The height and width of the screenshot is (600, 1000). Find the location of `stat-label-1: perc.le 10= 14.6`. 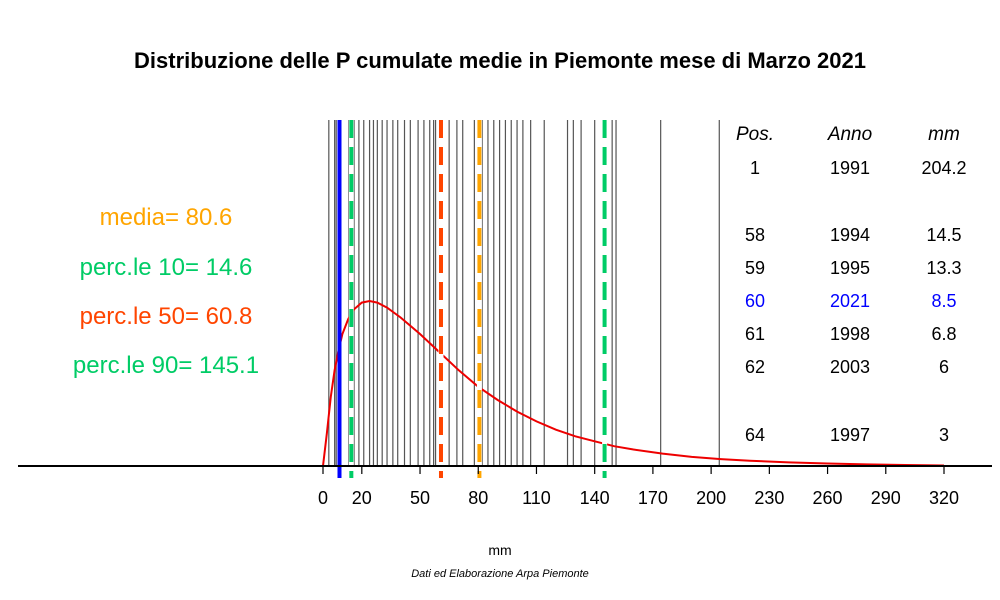

stat-label-1: perc.le 10= 14.6 is located at coordinates (166, 267).